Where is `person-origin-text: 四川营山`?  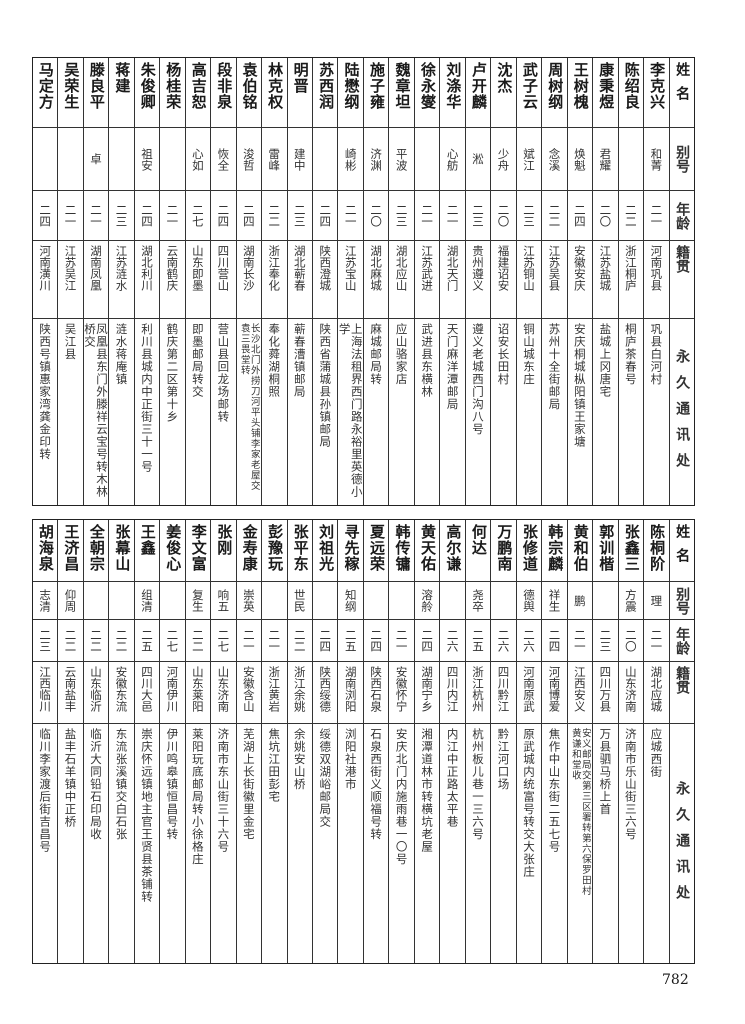 person-origin-text: 四川营山 is located at coordinates (223, 268).